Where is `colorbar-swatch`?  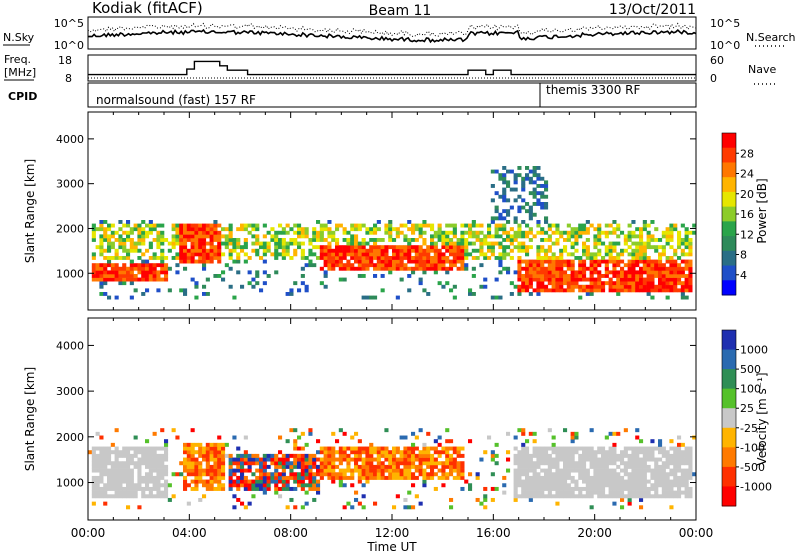
colorbar-swatch is located at coordinates (729, 199).